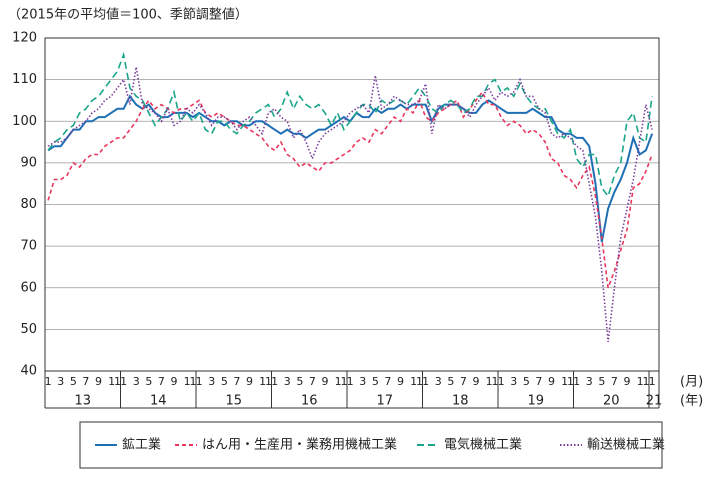 The height and width of the screenshot is (483, 716). I want to click on legend-box, so click(371, 445).